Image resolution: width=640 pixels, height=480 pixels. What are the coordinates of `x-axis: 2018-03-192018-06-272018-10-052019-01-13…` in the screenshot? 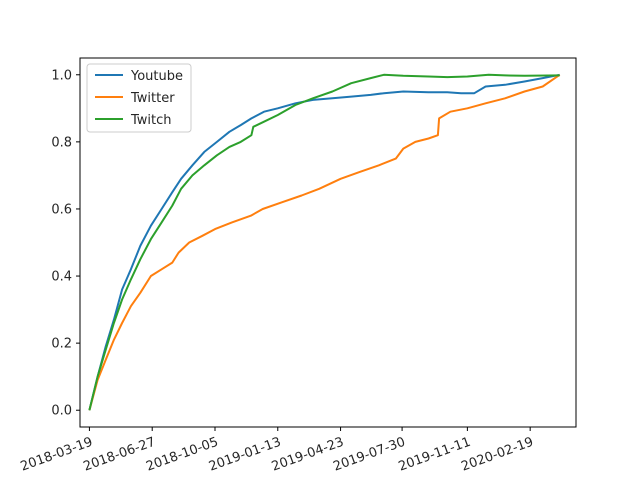 It's located at (277, 451).